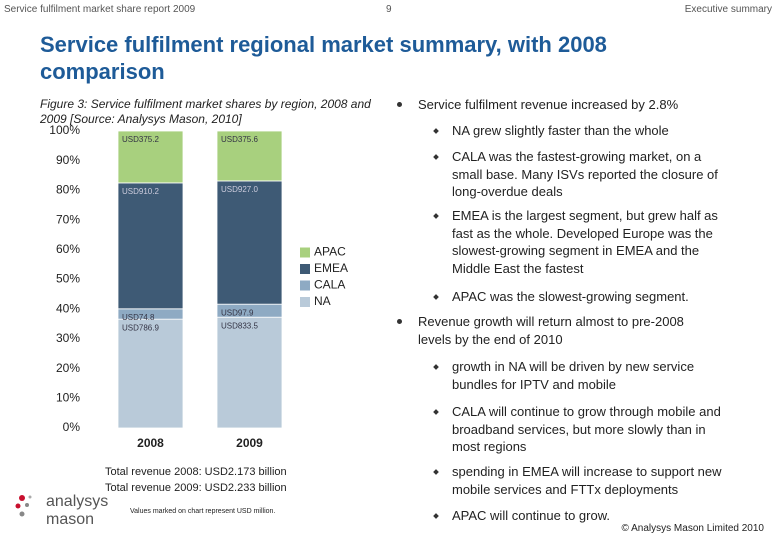 Image resolution: width=780 pixels, height=540 pixels. Describe the element at coordinates (570, 296) in the screenshot. I see `sub-bullet-text: APAC was the slowest-growing segment.` at that location.